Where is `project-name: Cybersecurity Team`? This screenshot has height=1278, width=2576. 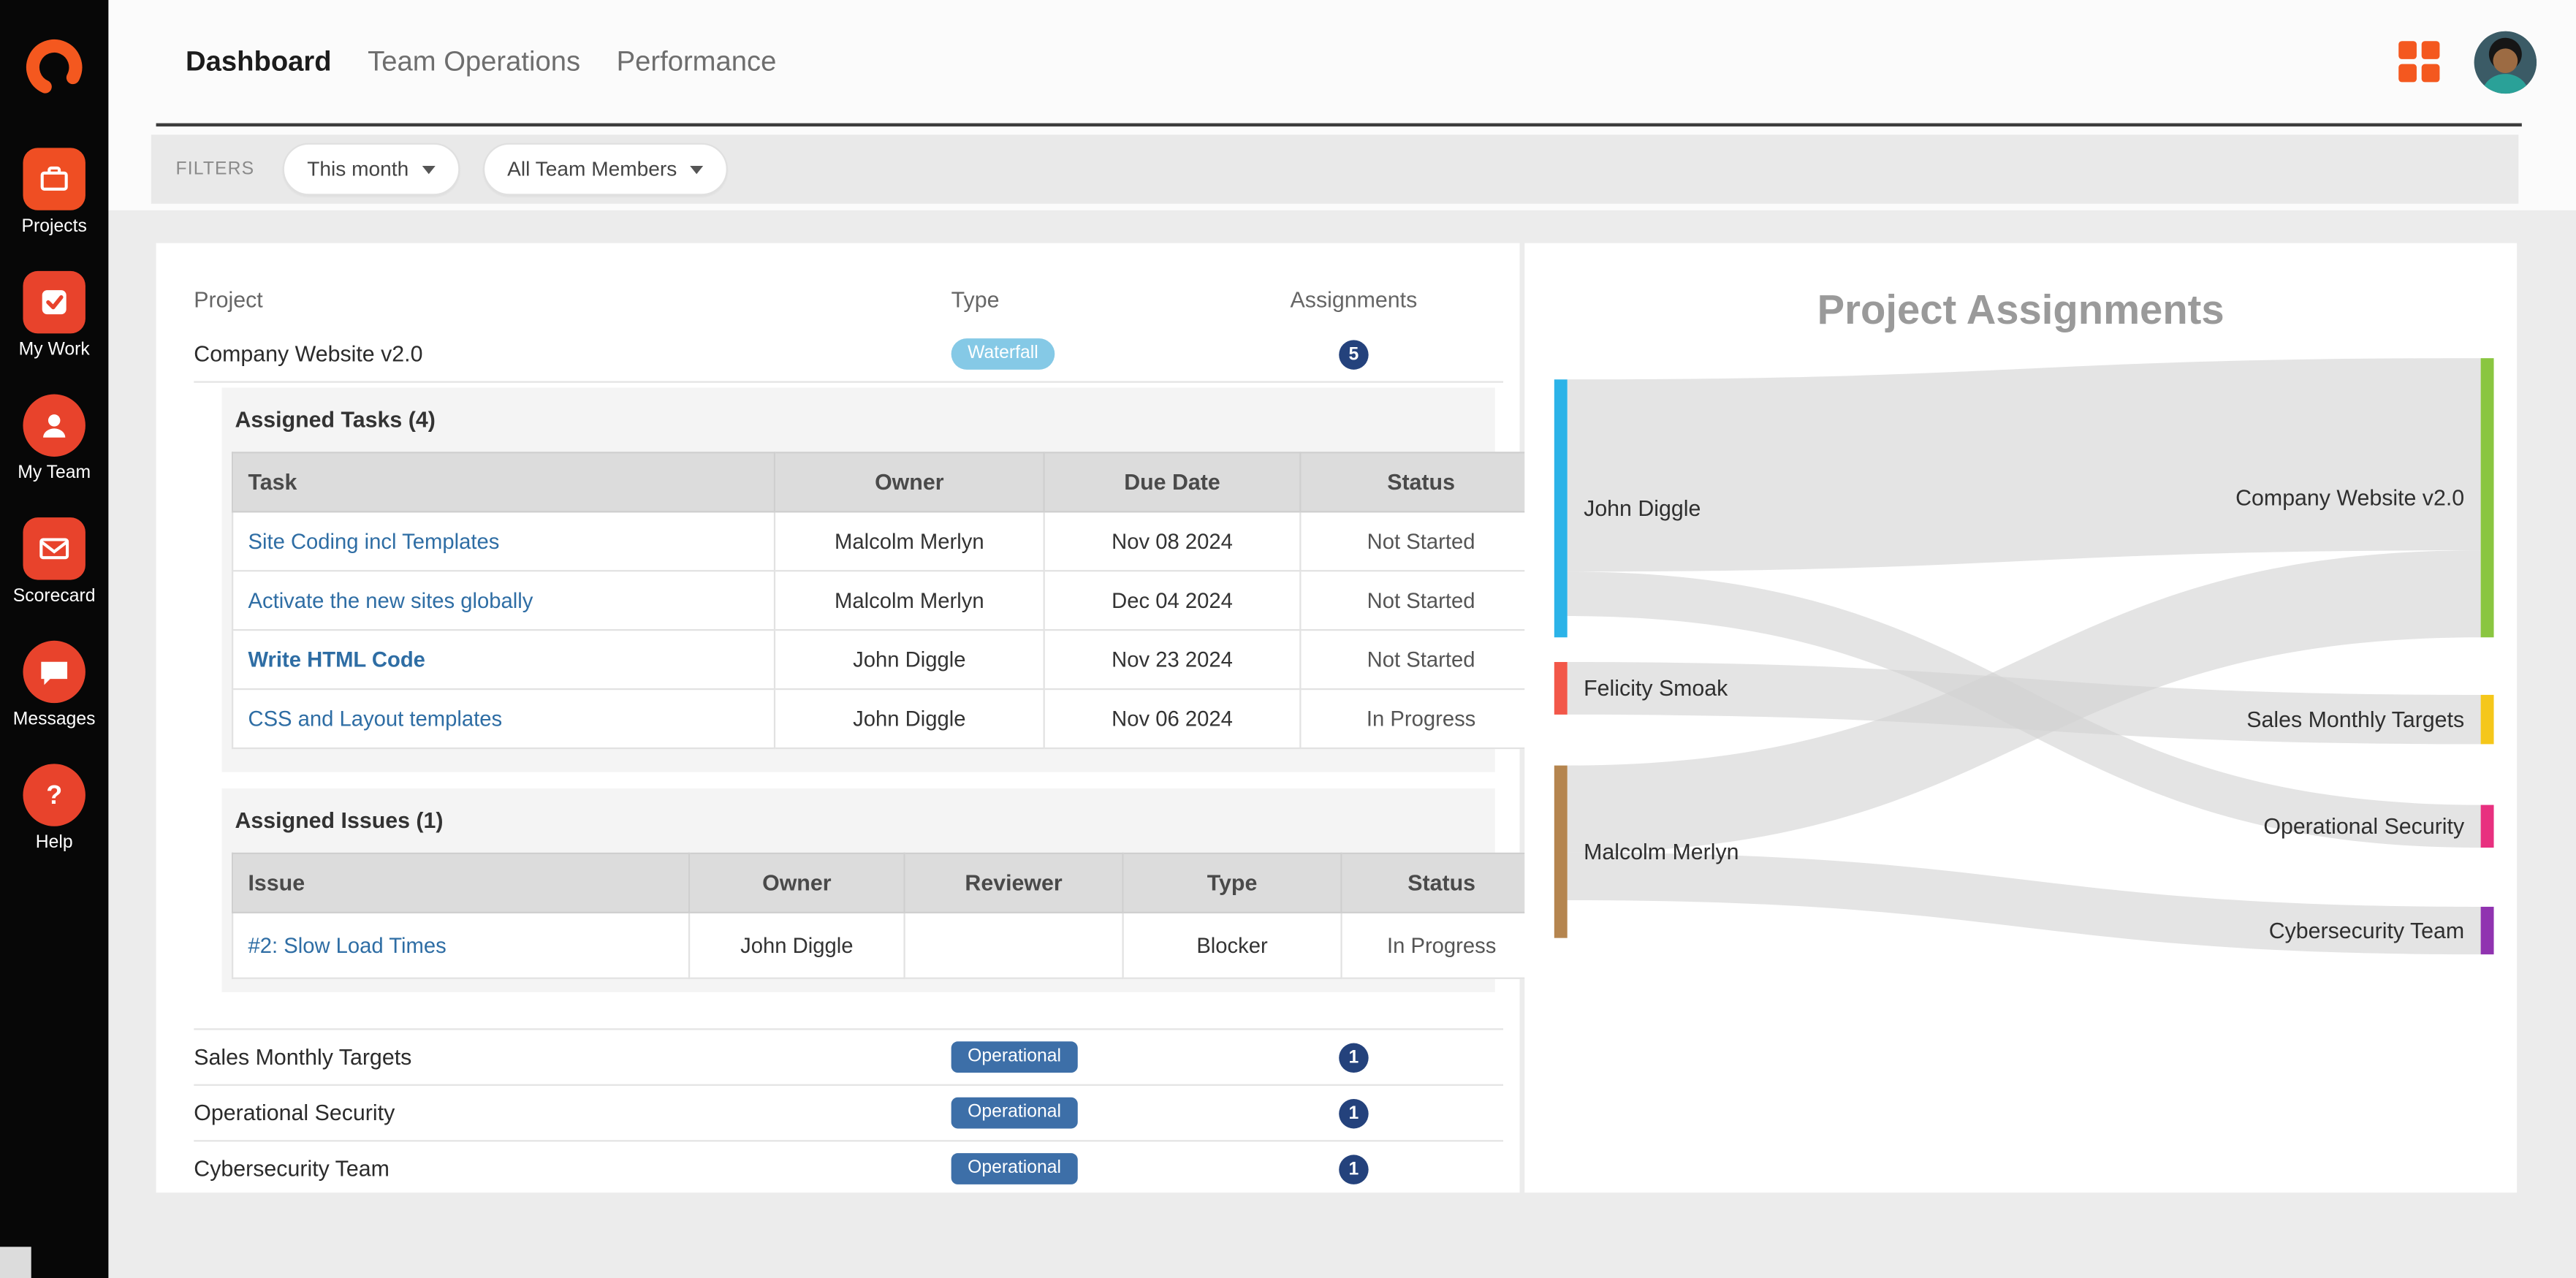
project-name: Cybersecurity Team is located at coordinates (292, 1169).